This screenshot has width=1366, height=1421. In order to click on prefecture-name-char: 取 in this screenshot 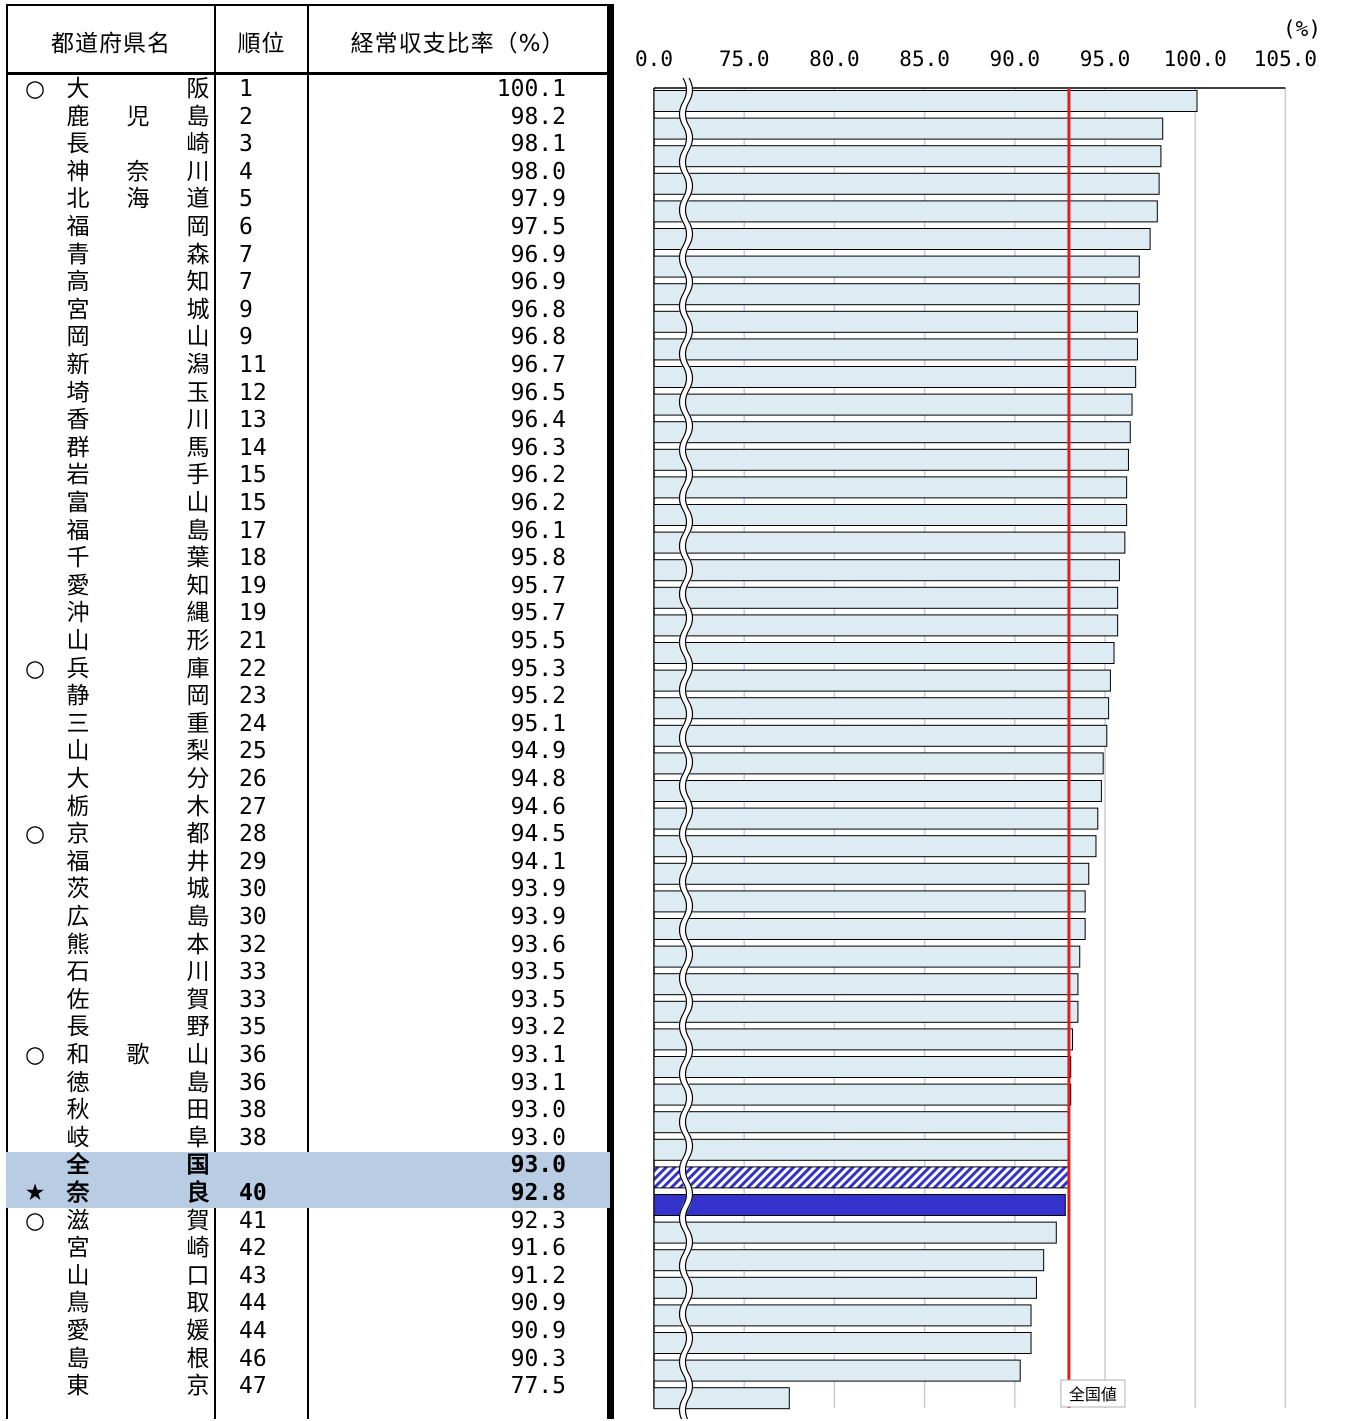, I will do `click(198, 1303)`.